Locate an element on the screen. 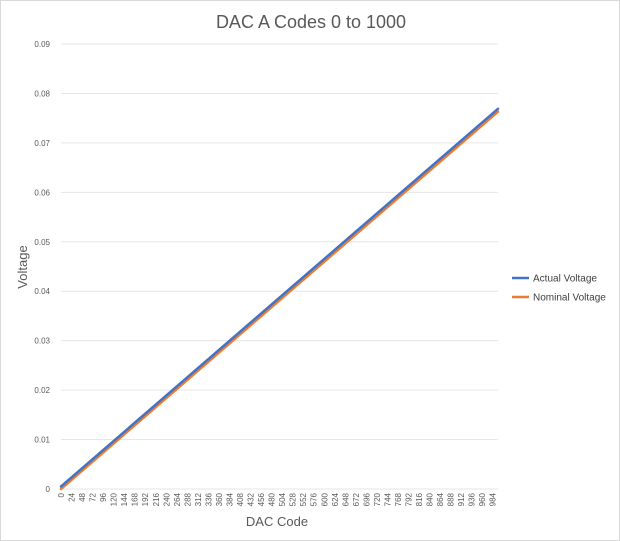 The height and width of the screenshot is (541, 620). x-tick-label: 576 is located at coordinates (314, 499).